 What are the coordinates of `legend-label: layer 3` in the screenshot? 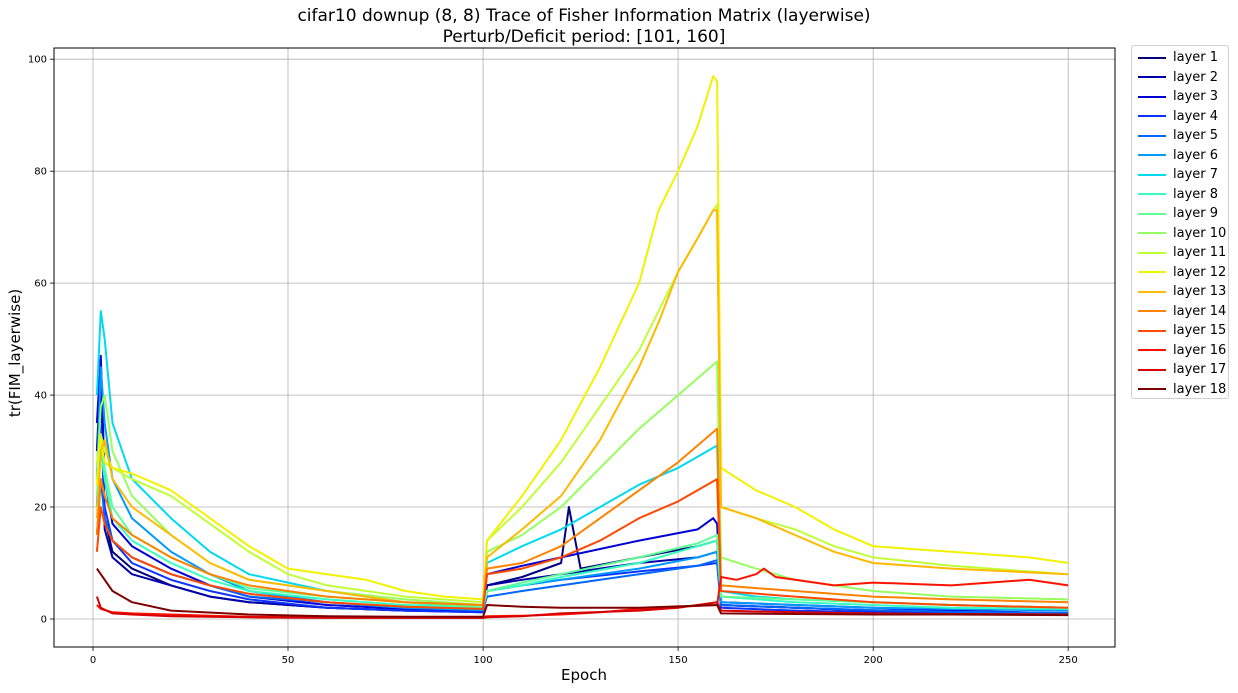 It's located at (1196, 97).